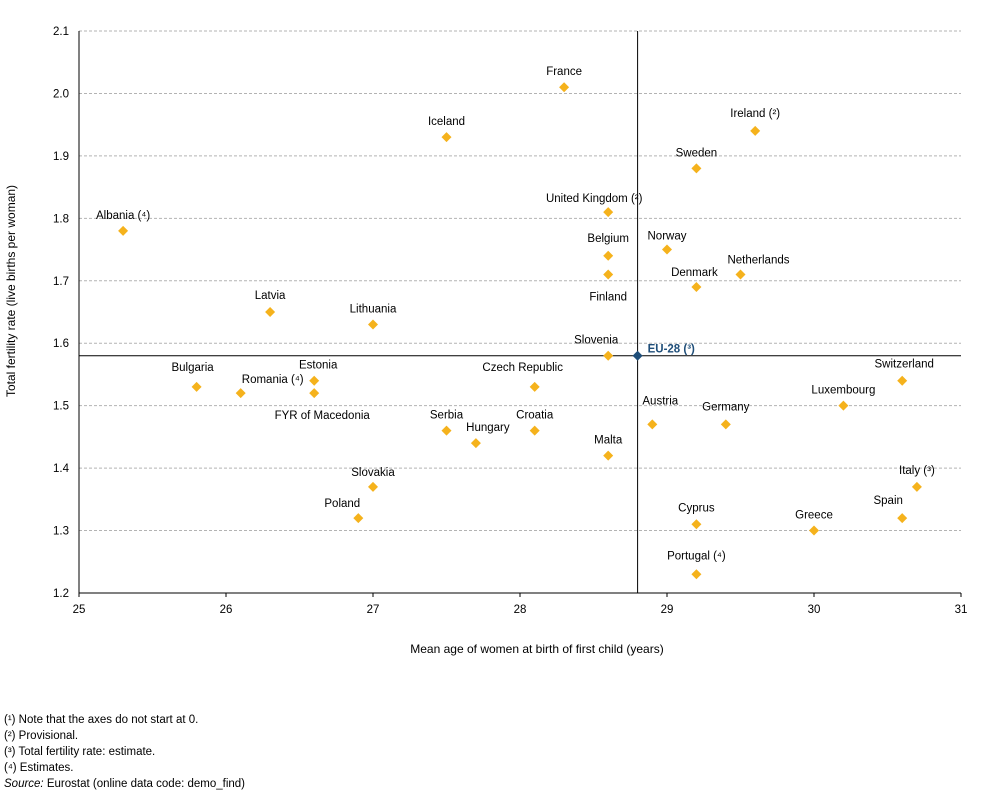 This screenshot has width=1005, height=792. What do you see at coordinates (373, 324) in the screenshot?
I see `point-lithuania` at bounding box center [373, 324].